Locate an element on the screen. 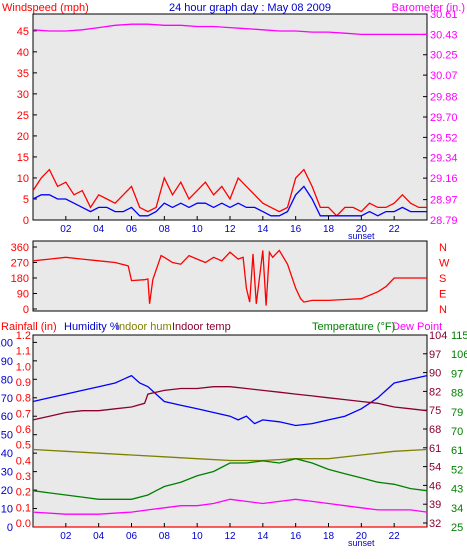  humidity-tick-label: 50 is located at coordinates (7, 436).